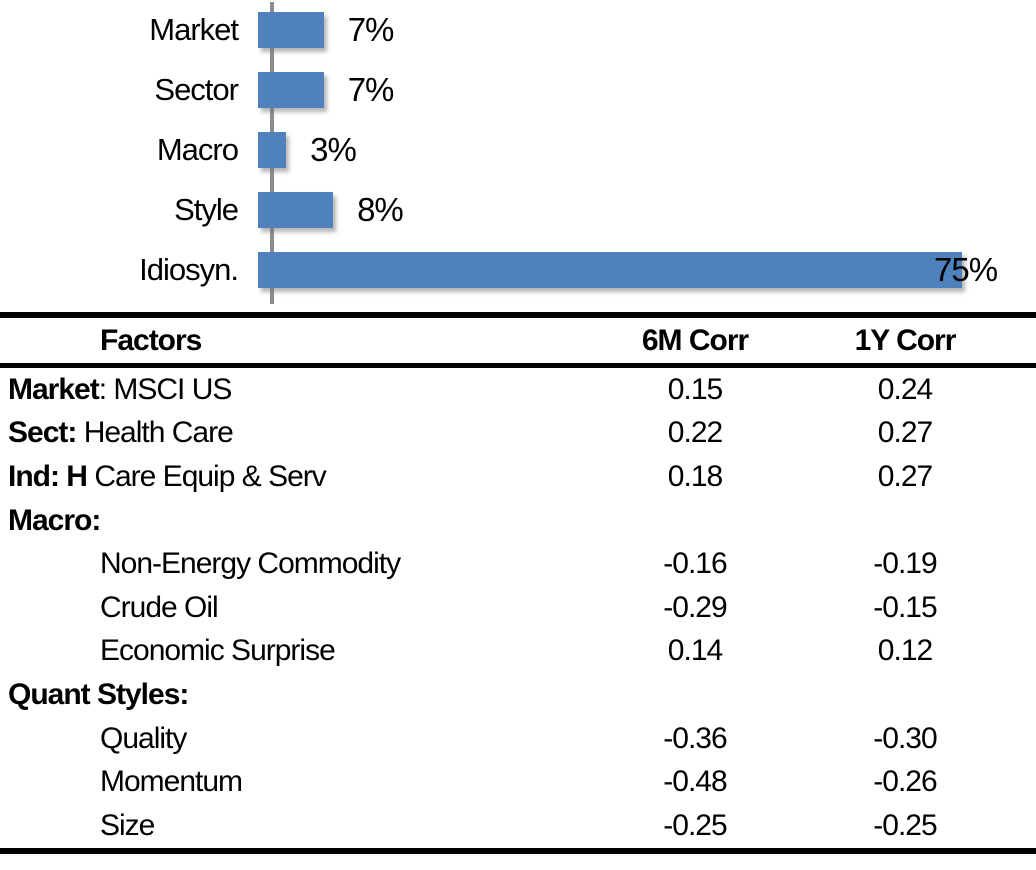  I want to click on chart-row-market: Market 7%, so click(518, 30).